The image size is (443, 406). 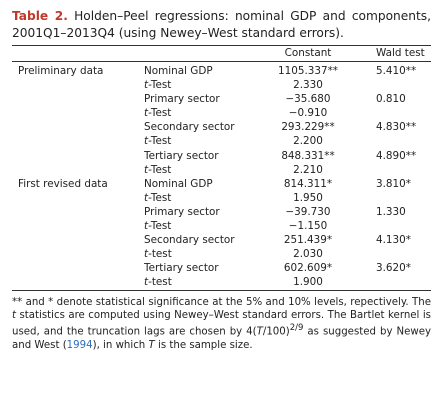 I want to click on table-row: t-Test 2.210, so click(x=221, y=170).